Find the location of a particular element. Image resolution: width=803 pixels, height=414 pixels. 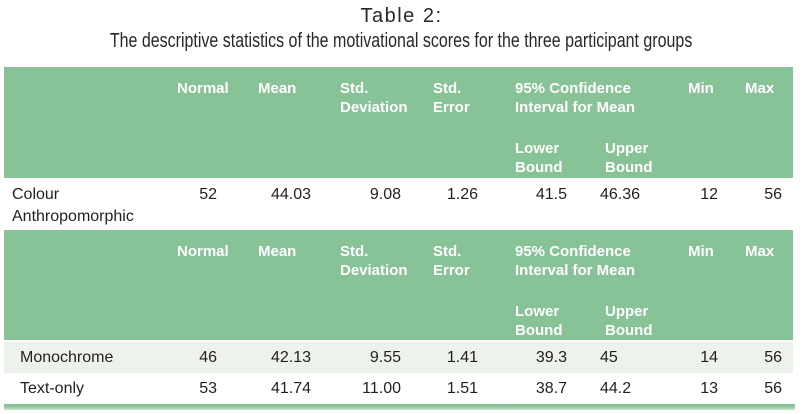

table-number: Table 2: is located at coordinates (401, 16).